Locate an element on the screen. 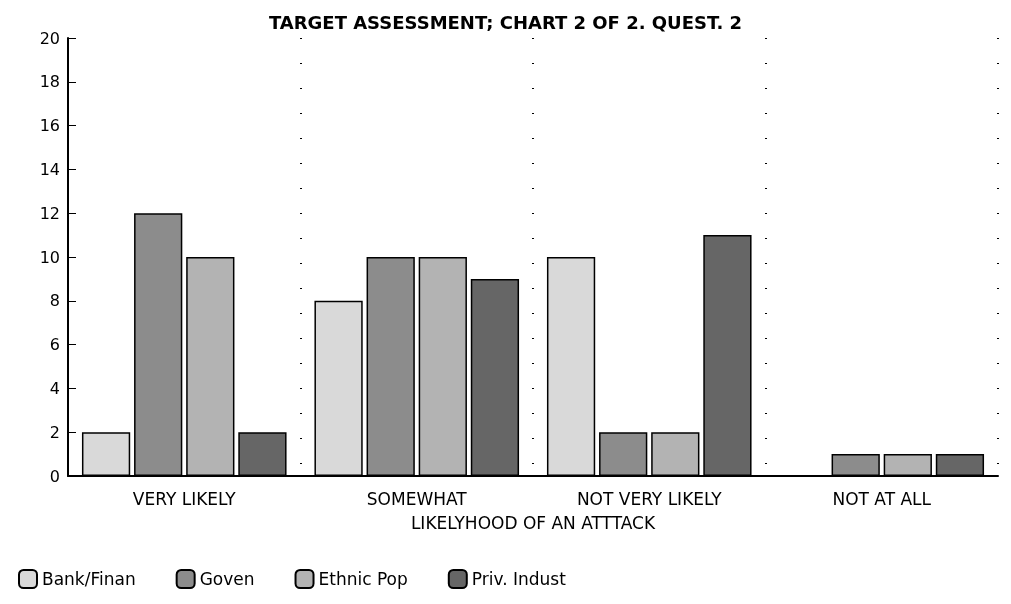  y-tick-label: 2 is located at coordinates (54, 432).